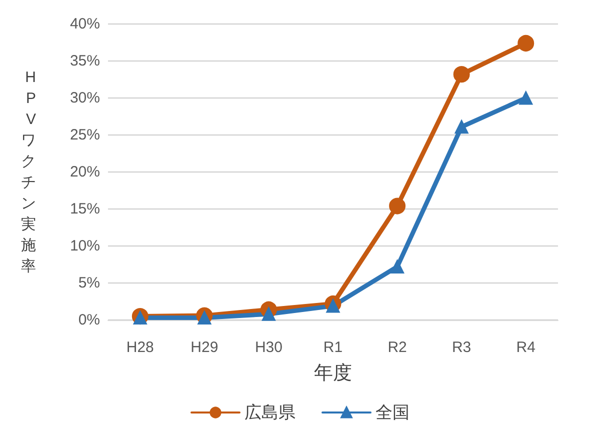  What do you see at coordinates (140, 347) in the screenshot?
I see `x-tick-label: H28` at bounding box center [140, 347].